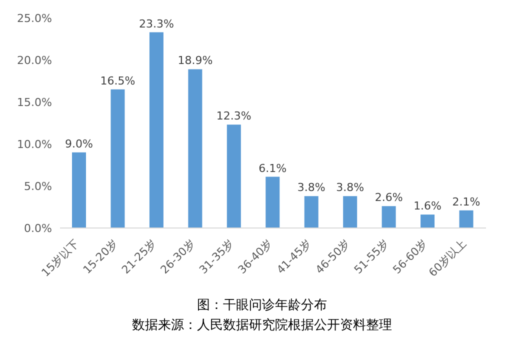 This screenshot has width=524, height=350. Describe the element at coordinates (428, 206) in the screenshot. I see `data-label: 1.6%` at that location.